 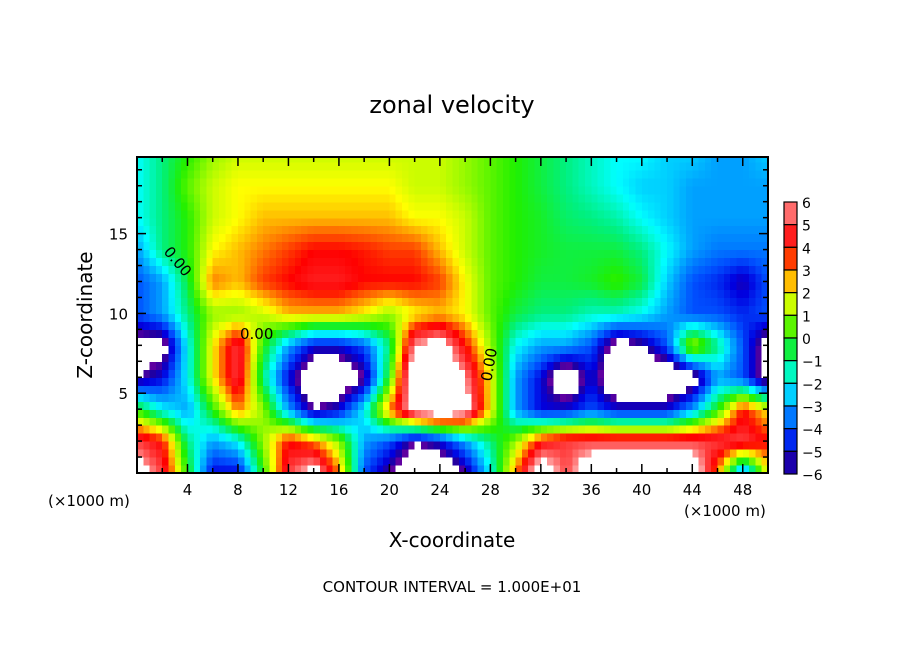 What do you see at coordinates (806, 340) in the screenshot?
I see `colorbar-tick-label: 0` at bounding box center [806, 340].